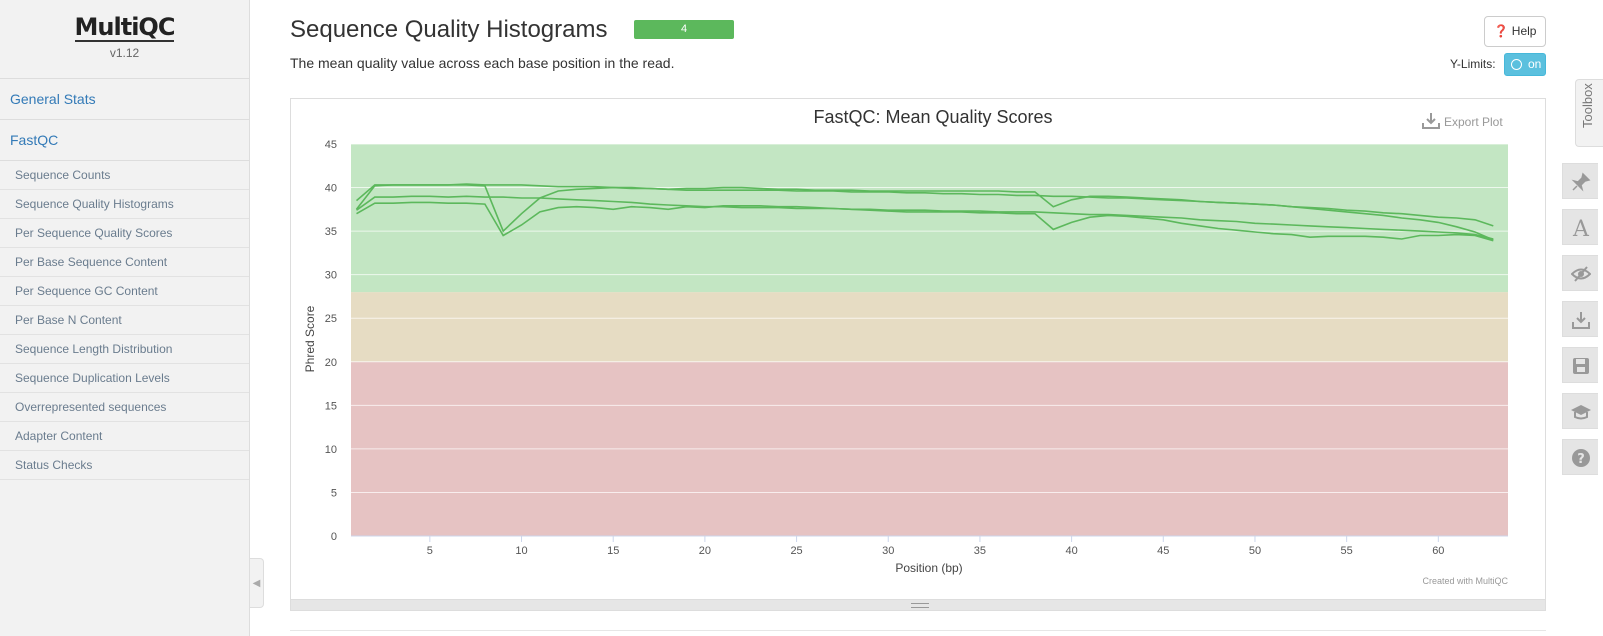  Describe the element at coordinates (521, 551) in the screenshot. I see `x-tick-label: 10` at that location.